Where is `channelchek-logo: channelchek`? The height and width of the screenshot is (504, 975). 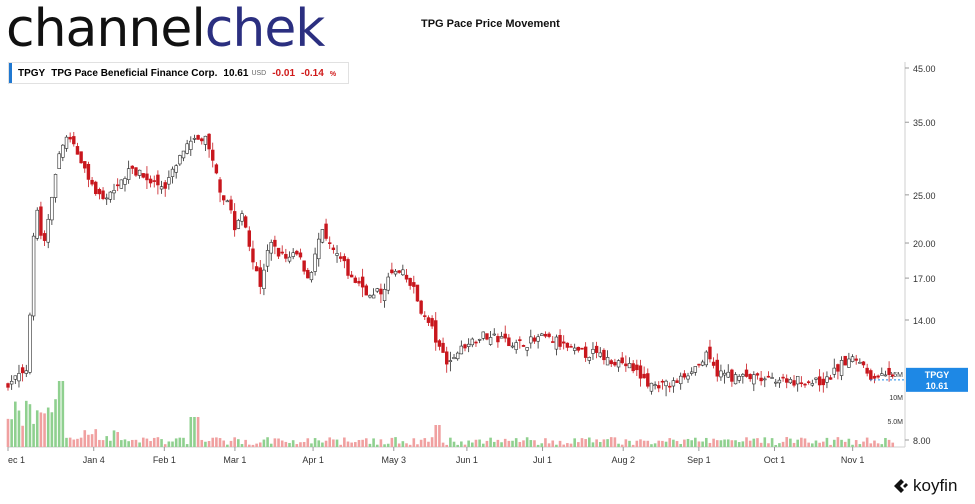 channelchek-logo: channelchek is located at coordinates (165, 29).